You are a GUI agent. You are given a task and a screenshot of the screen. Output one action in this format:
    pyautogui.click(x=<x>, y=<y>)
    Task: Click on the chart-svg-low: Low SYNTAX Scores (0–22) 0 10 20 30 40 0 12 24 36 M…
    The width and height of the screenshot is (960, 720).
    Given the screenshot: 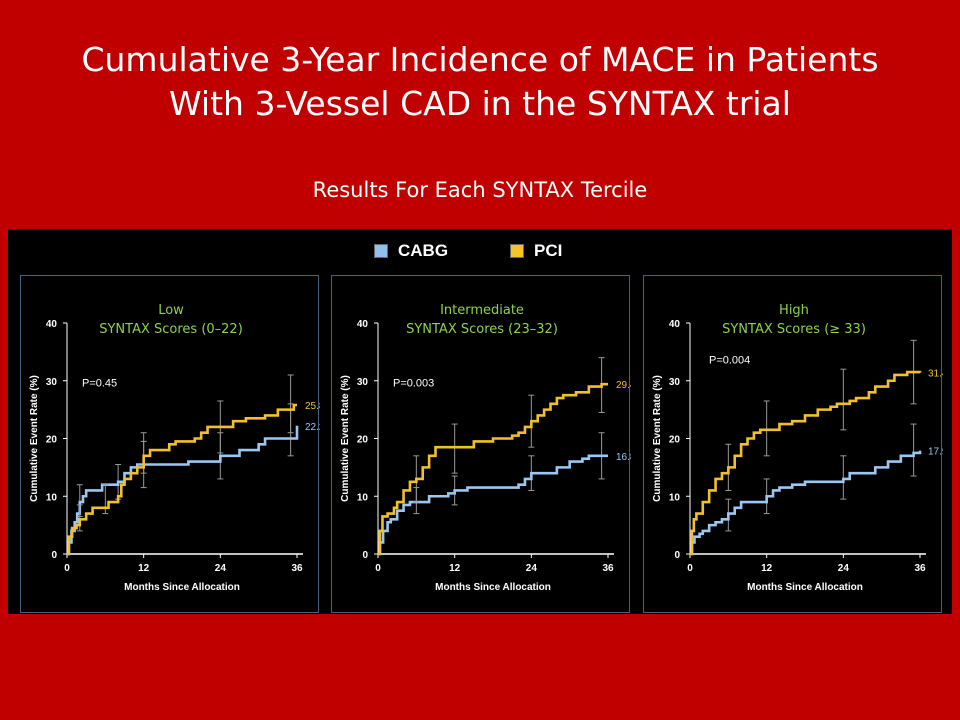 What is the action you would take?
    pyautogui.click(x=174, y=448)
    